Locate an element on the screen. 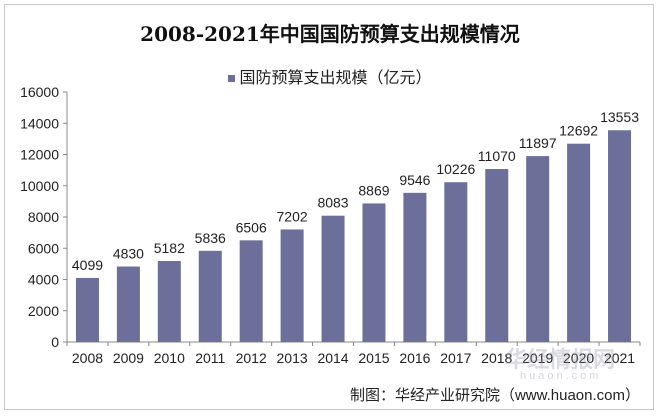  y-tick-label: 16000 is located at coordinates (39, 92).